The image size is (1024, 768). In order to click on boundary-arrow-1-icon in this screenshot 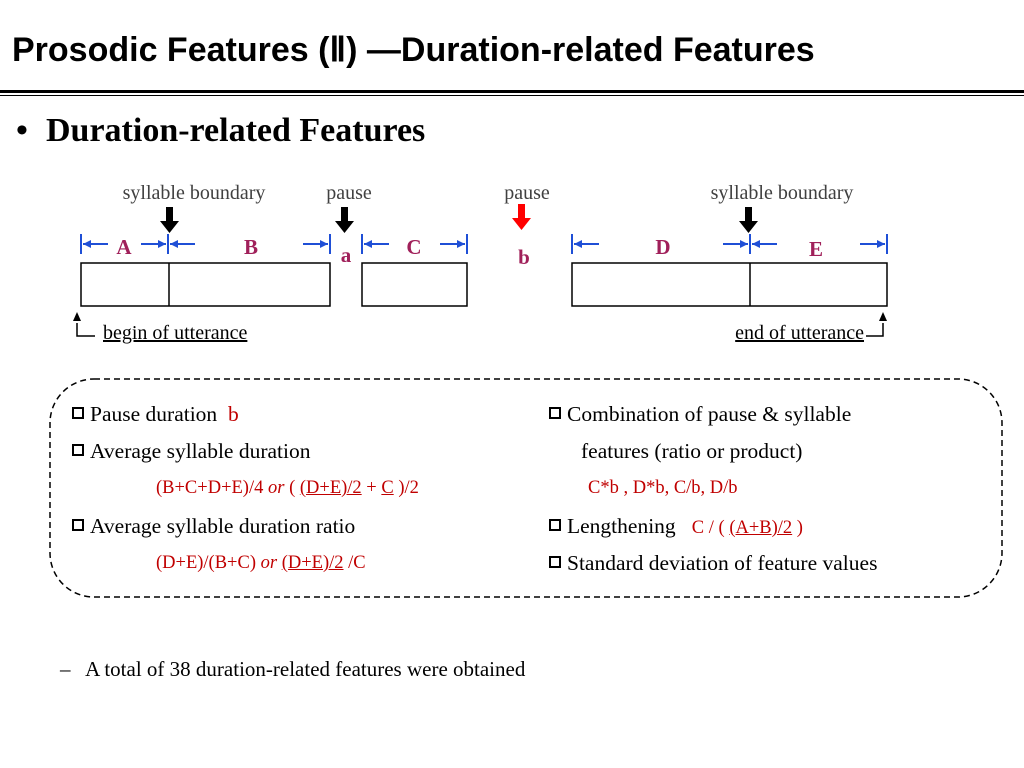, I will do `click(169, 220)`.